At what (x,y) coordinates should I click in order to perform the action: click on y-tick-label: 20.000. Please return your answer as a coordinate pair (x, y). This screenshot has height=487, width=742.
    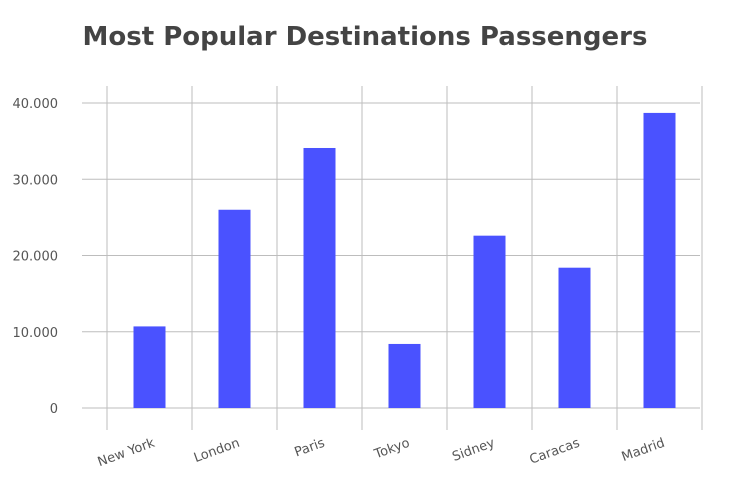
    Looking at the image, I should click on (36, 257).